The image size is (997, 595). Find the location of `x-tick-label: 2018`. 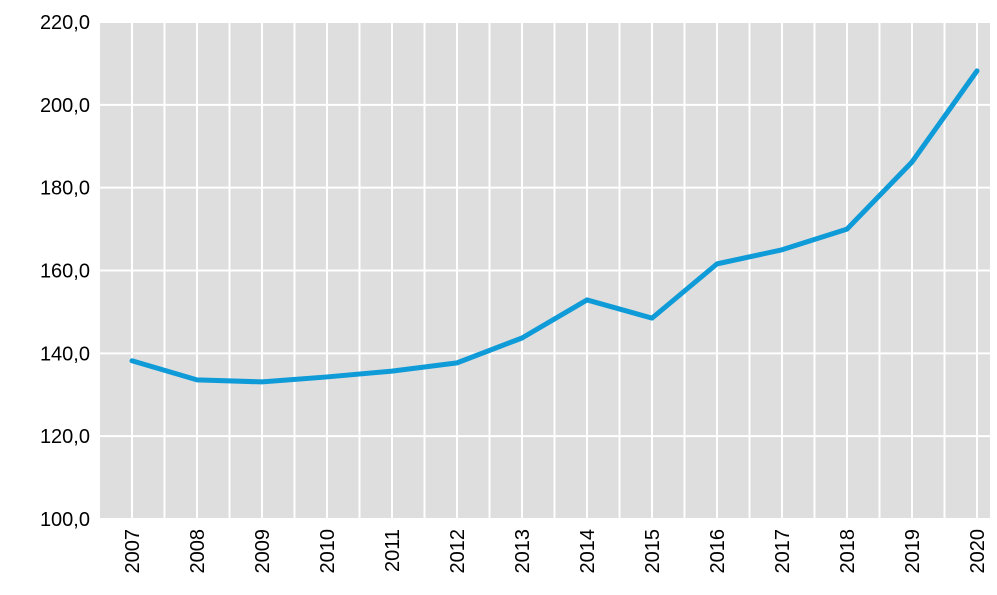

x-tick-label: 2018 is located at coordinates (848, 551).